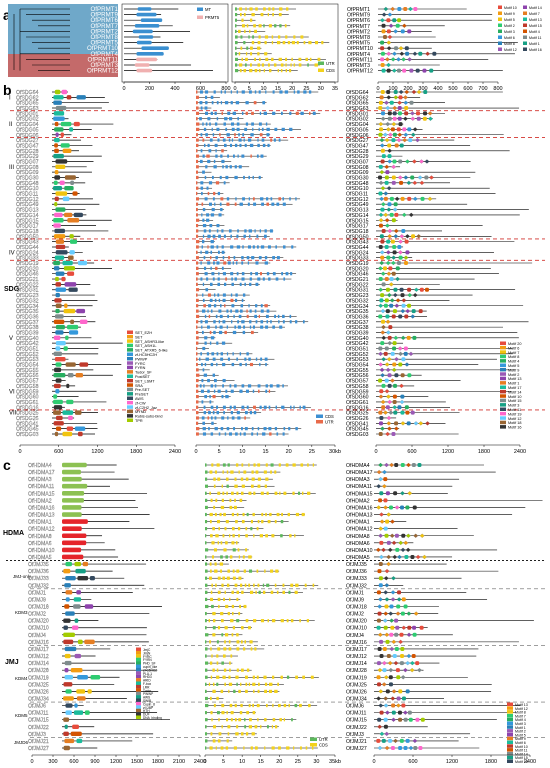  Describe the element at coordinates (357, 275) in the screenshot. I see `sdg-motif-gene-label: OfSDG46` at that location.